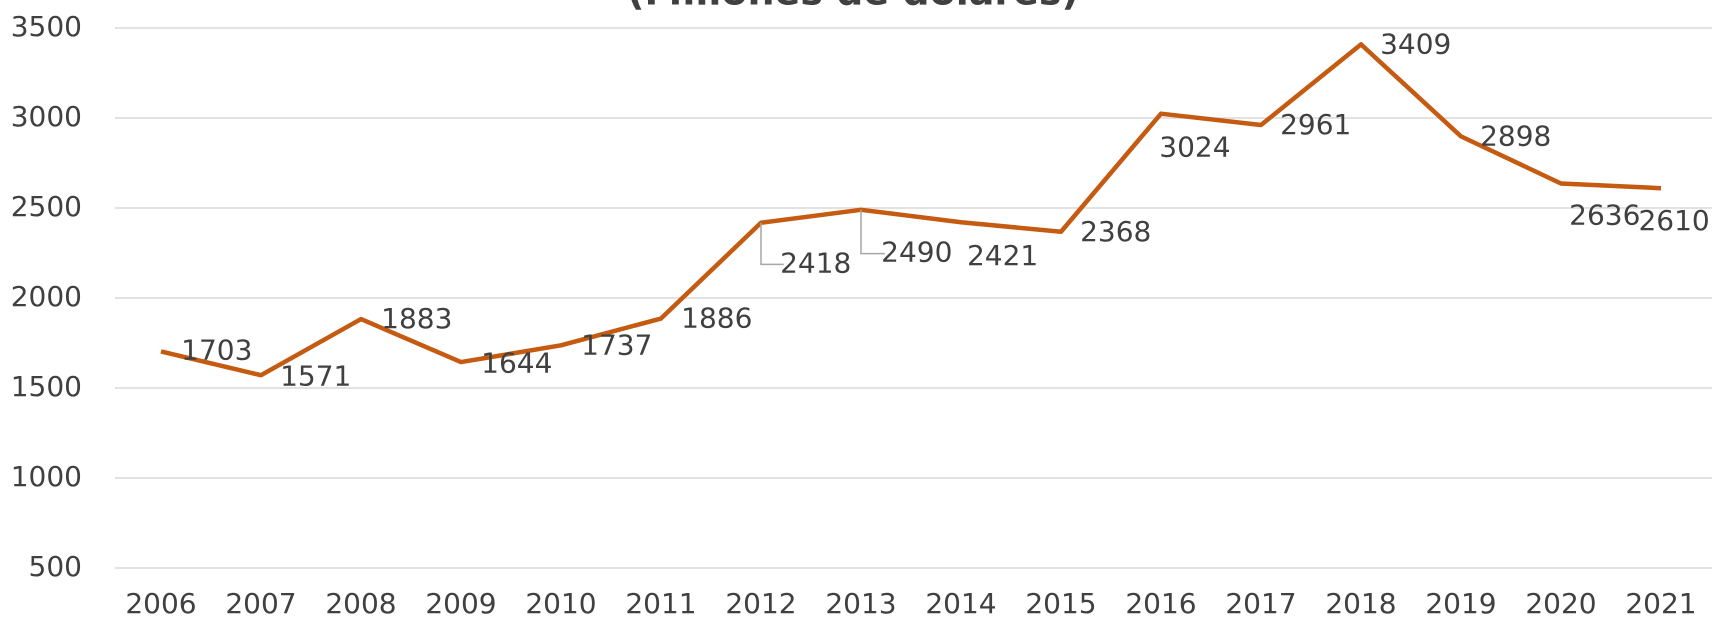 This screenshot has width=1716, height=623. I want to click on data-label: 3024, so click(1194, 147).